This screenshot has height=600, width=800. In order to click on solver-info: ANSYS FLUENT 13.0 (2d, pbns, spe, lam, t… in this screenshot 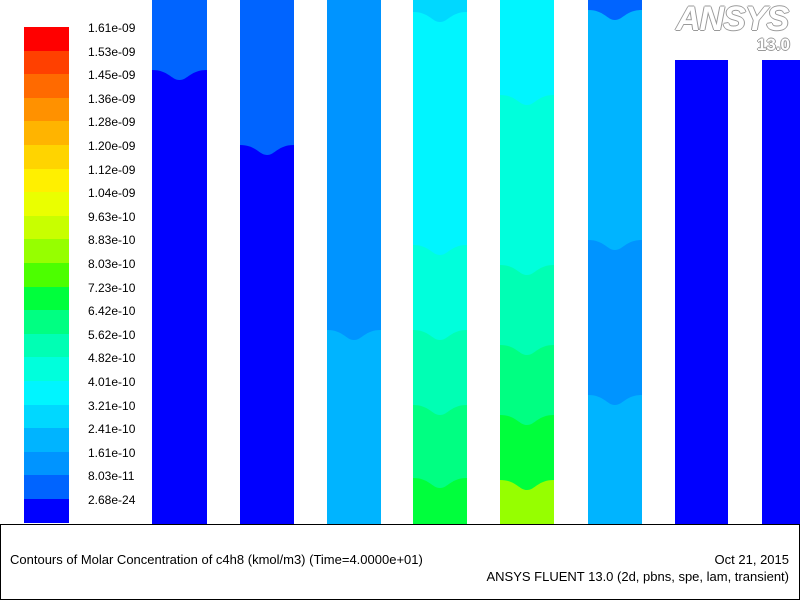, I will do `click(637, 576)`.